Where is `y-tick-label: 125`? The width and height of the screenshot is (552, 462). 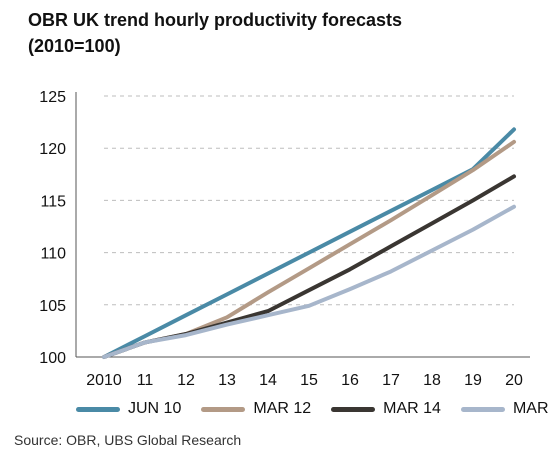
y-tick-label: 125 is located at coordinates (52, 97).